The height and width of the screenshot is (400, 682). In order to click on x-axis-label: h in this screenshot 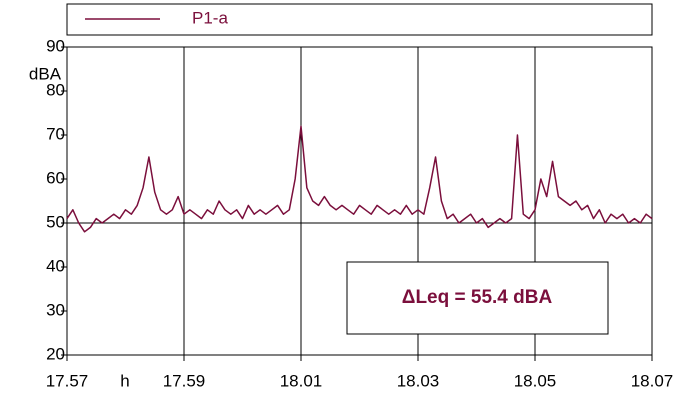, I will do `click(124, 380)`.